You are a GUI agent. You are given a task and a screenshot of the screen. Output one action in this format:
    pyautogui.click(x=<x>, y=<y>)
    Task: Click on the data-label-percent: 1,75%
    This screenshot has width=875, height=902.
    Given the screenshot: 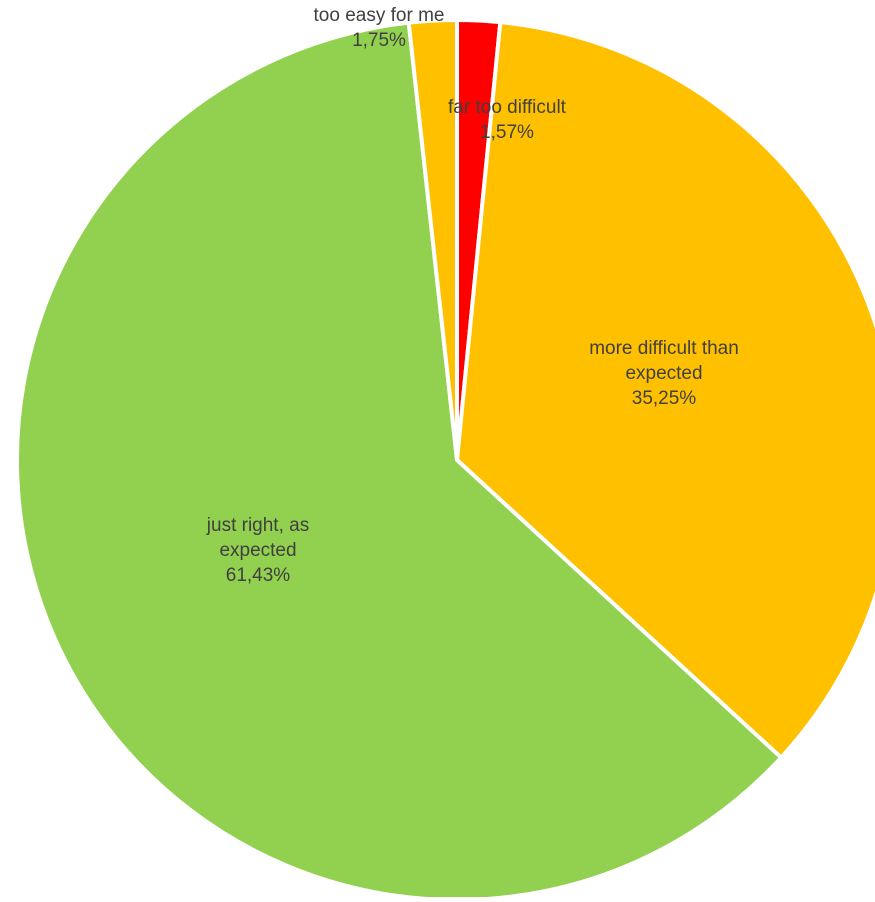 What is the action you would take?
    pyautogui.click(x=379, y=40)
    